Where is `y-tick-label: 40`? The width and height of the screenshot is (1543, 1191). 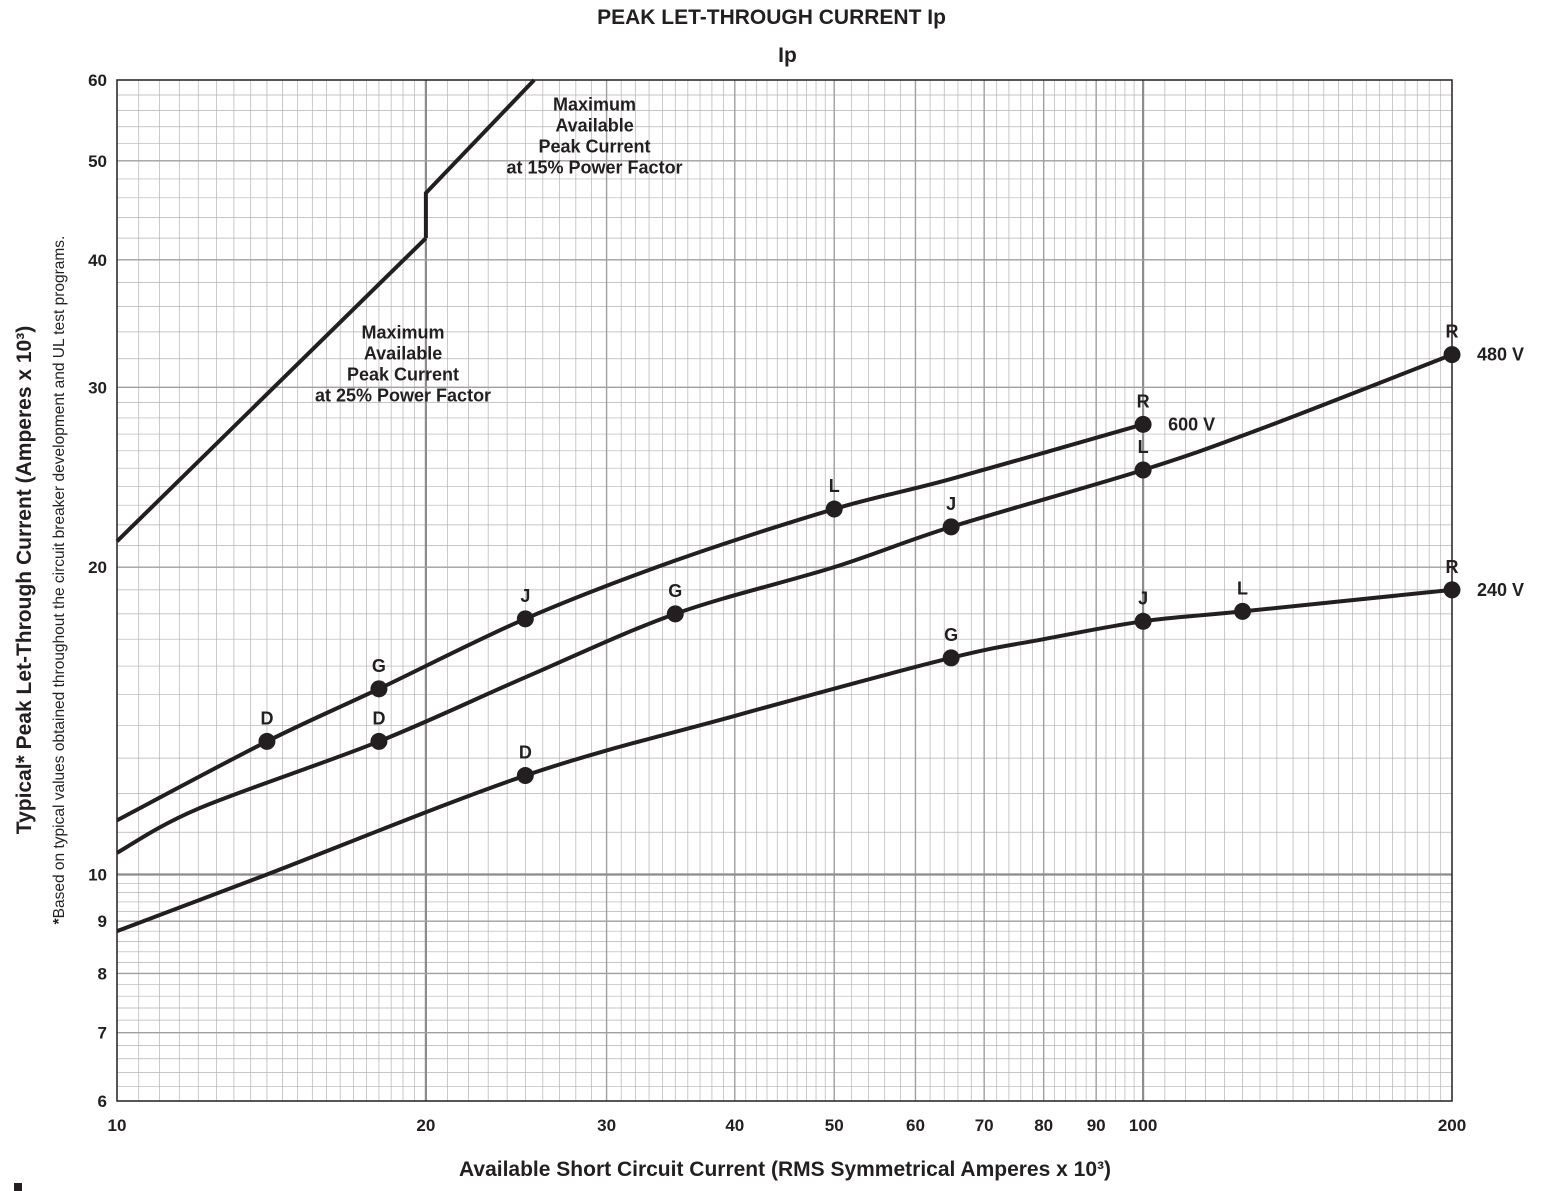
y-tick-label: 40 is located at coordinates (97, 260).